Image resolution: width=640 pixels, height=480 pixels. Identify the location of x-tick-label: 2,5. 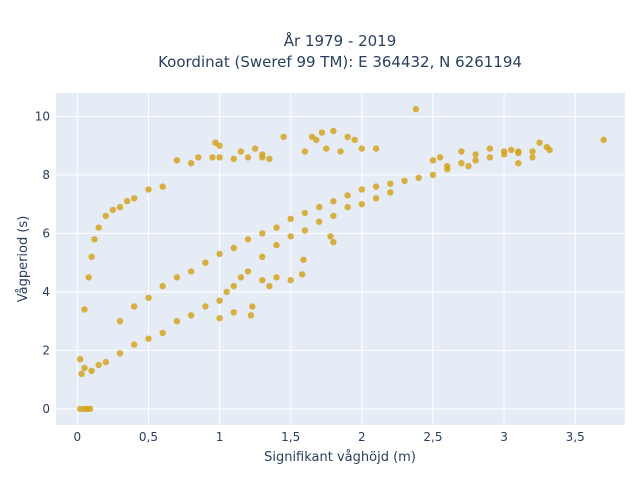
(432, 437).